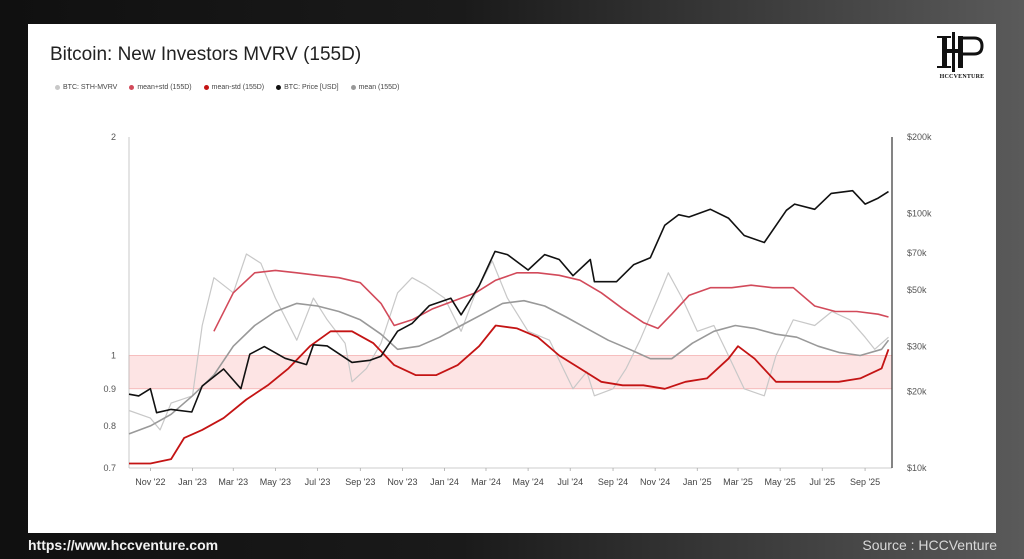  I want to click on x-tick-label: Mar '24, so click(486, 482).